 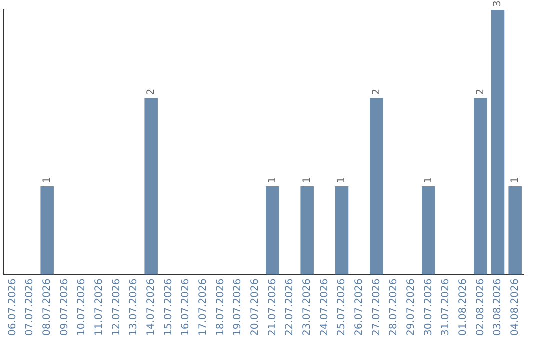 I want to click on x-tick-label: 06.07.2026, so click(x=12, y=307).